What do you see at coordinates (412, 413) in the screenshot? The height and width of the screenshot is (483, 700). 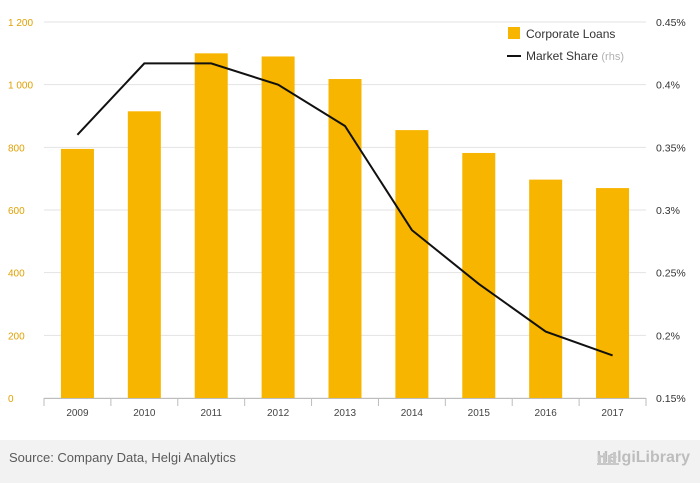 I see `x-tick-label: 2014` at bounding box center [412, 413].